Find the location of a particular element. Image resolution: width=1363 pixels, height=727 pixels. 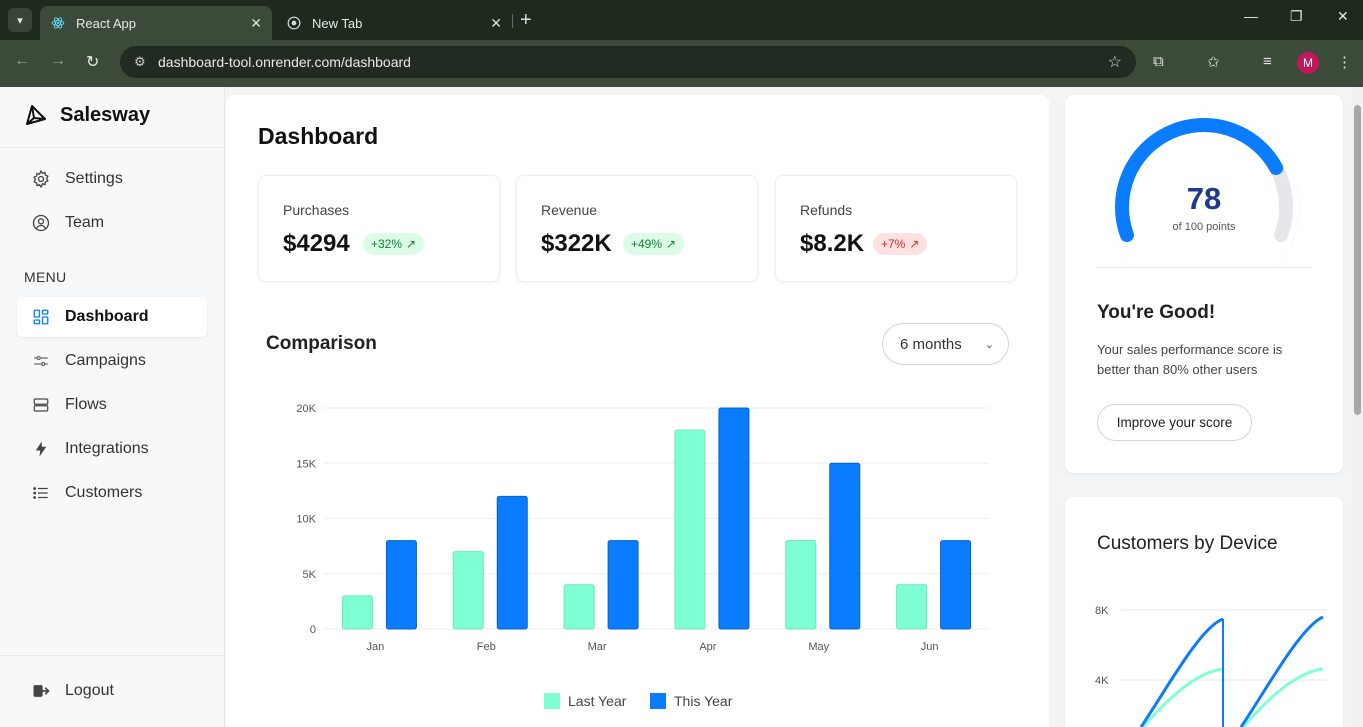

comparison-title: Comparison is located at coordinates (321, 343).